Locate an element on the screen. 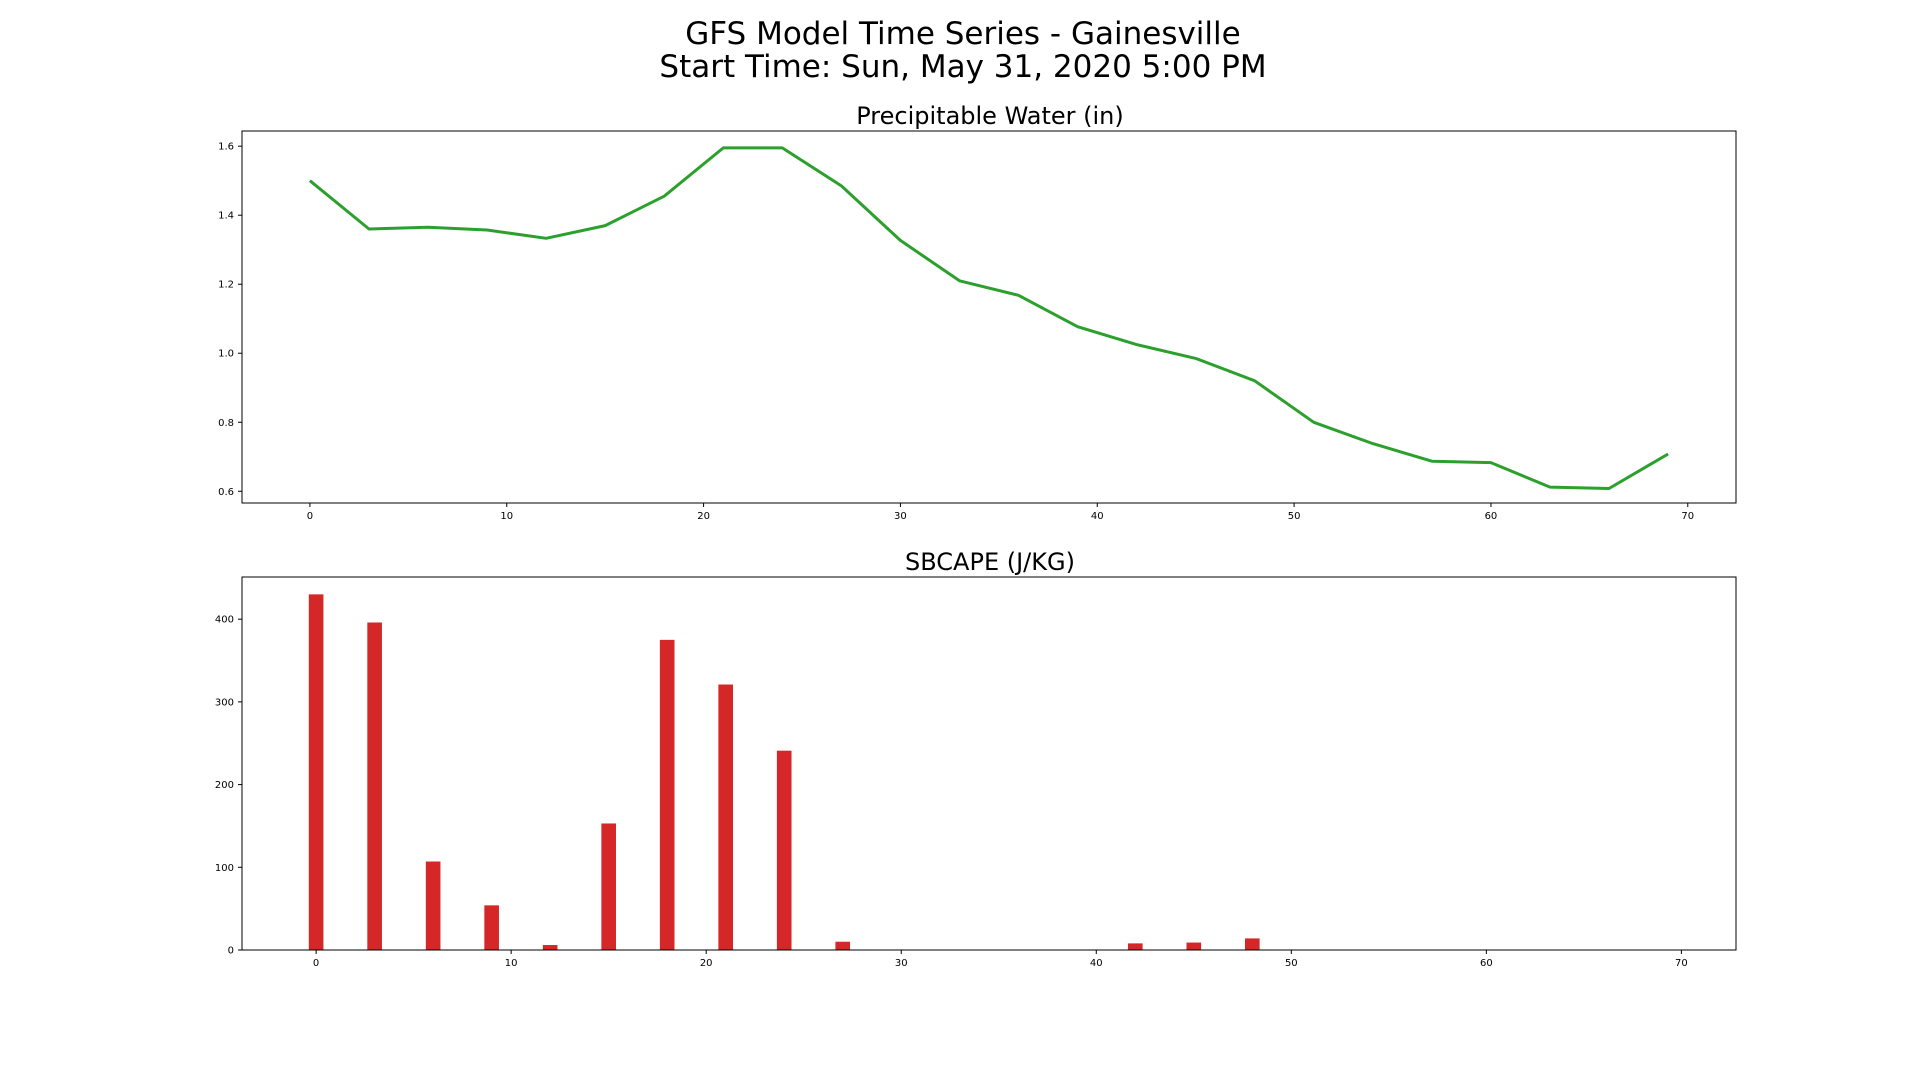  pw-xtick-label: 70 is located at coordinates (1687, 516).